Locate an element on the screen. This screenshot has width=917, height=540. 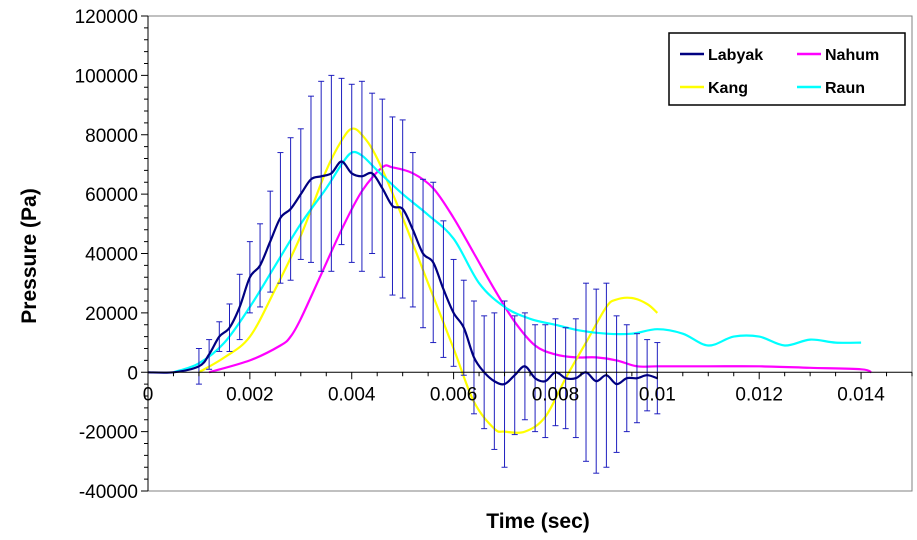
y-tick-label: 20000 is located at coordinates (111, 314).